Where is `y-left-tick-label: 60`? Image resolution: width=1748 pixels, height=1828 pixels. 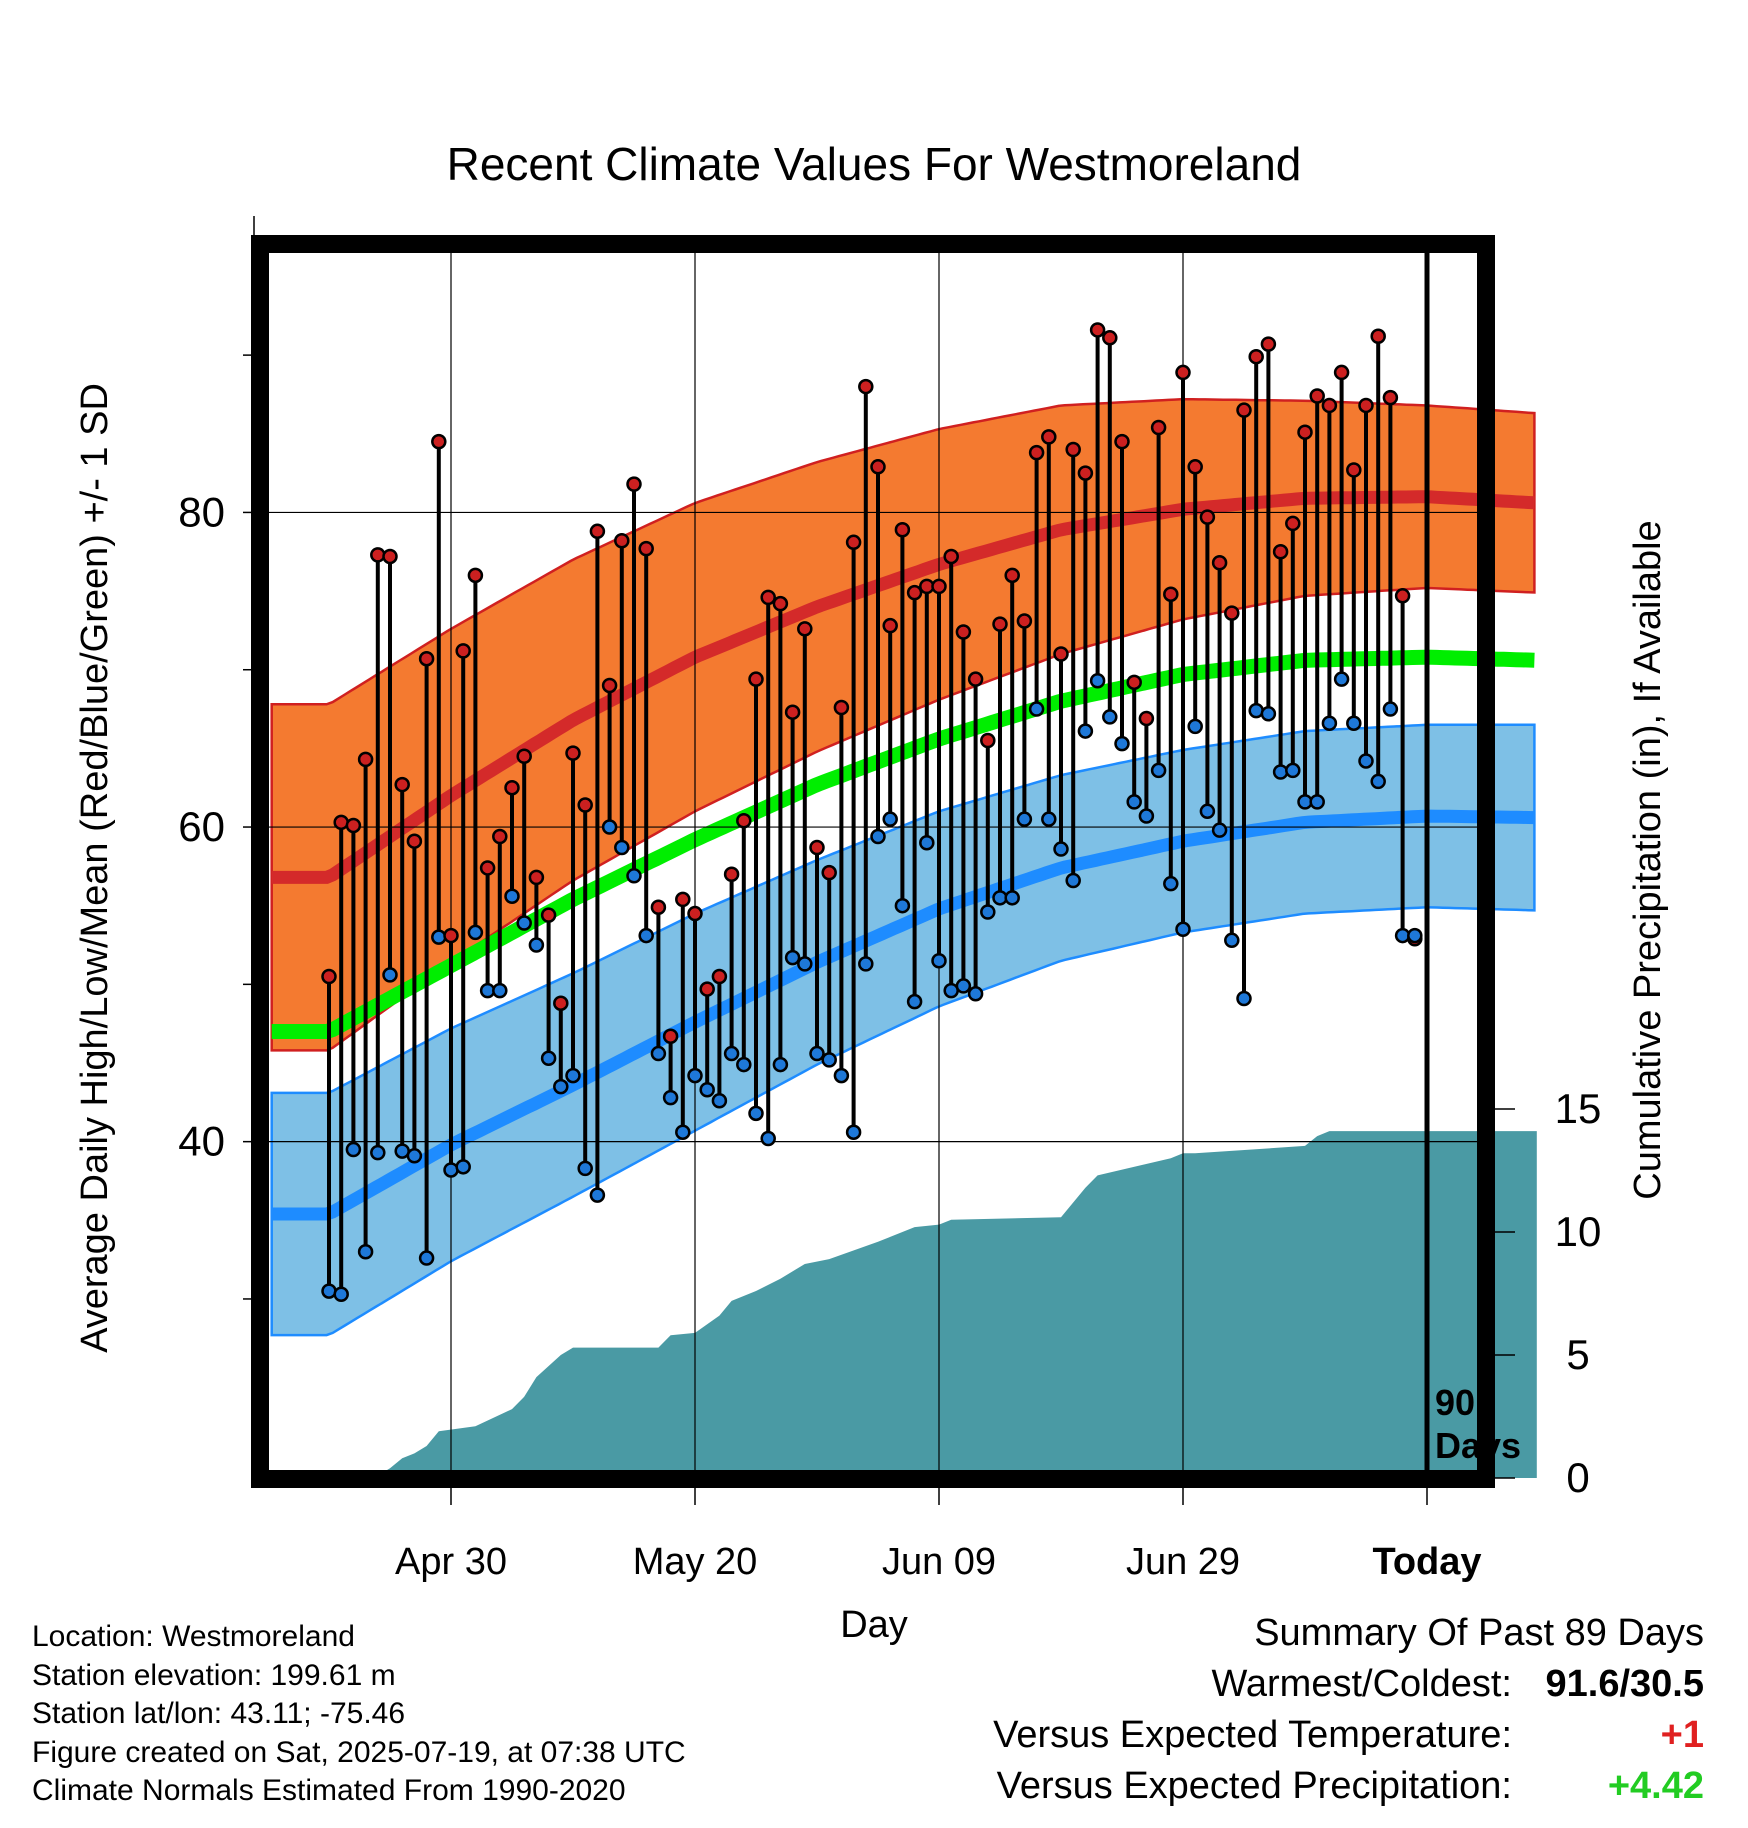
y-left-tick-label: 60 is located at coordinates (201, 826).